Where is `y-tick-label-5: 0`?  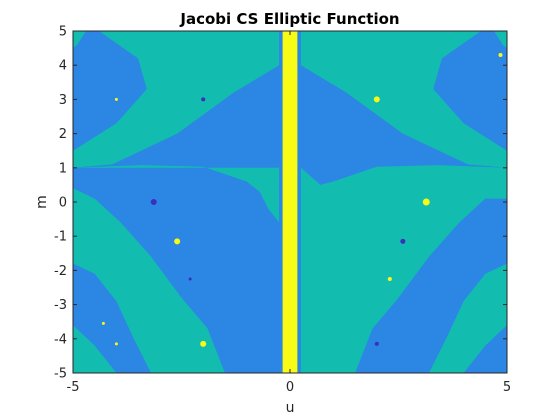
y-tick-label-5: 0 is located at coordinates (63, 203).